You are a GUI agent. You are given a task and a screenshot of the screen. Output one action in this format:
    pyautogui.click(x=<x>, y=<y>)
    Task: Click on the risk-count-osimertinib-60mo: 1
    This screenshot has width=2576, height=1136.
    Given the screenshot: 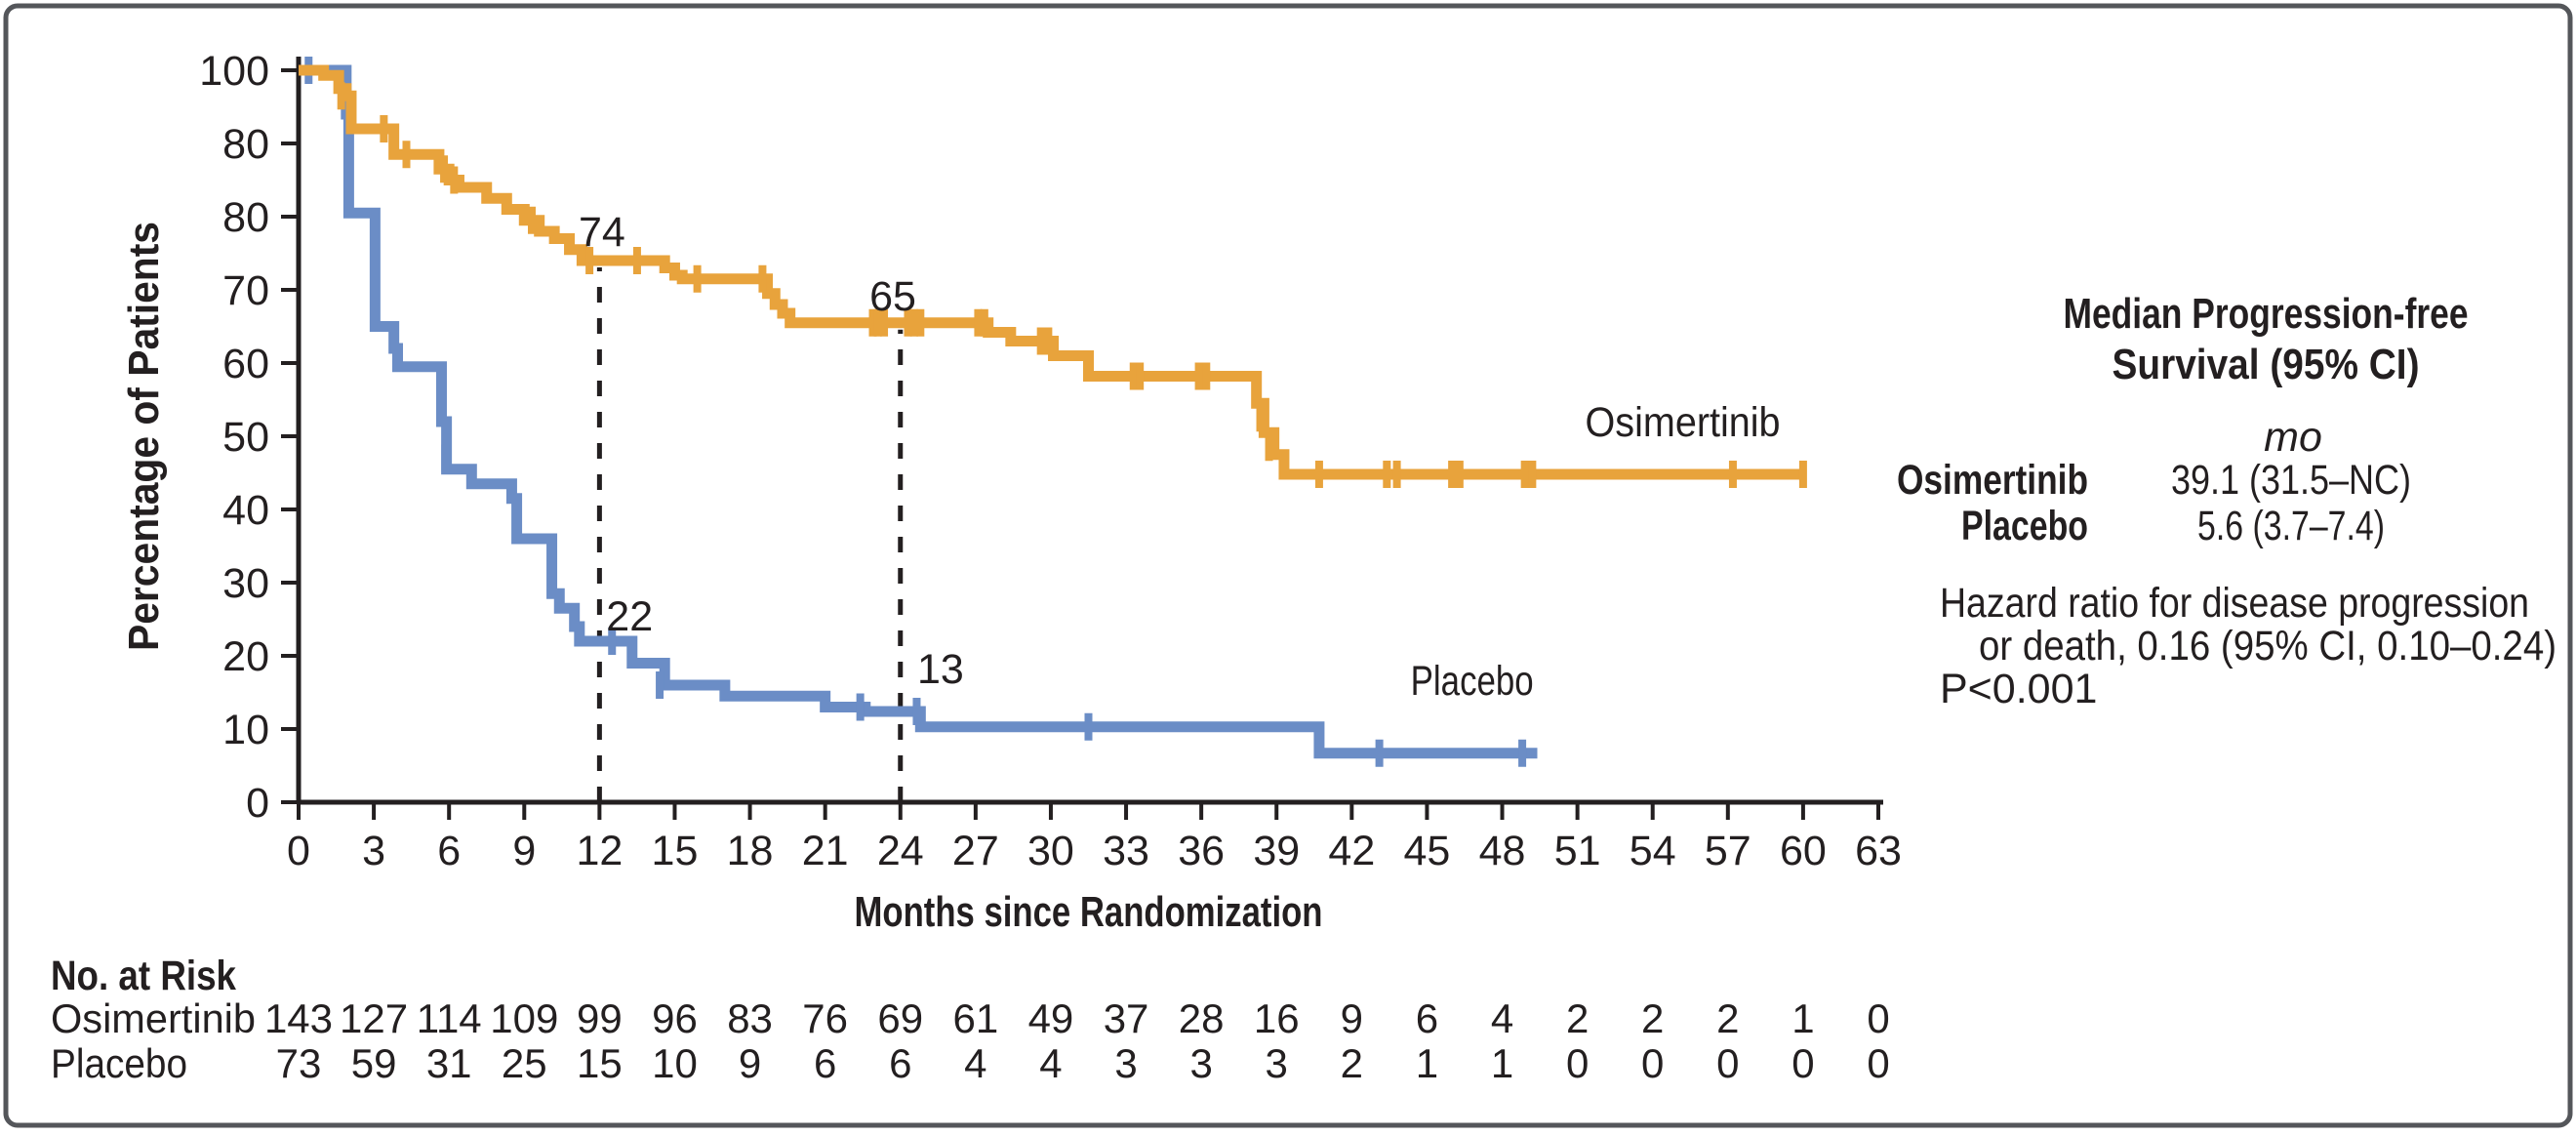 What is the action you would take?
    pyautogui.click(x=1802, y=1018)
    